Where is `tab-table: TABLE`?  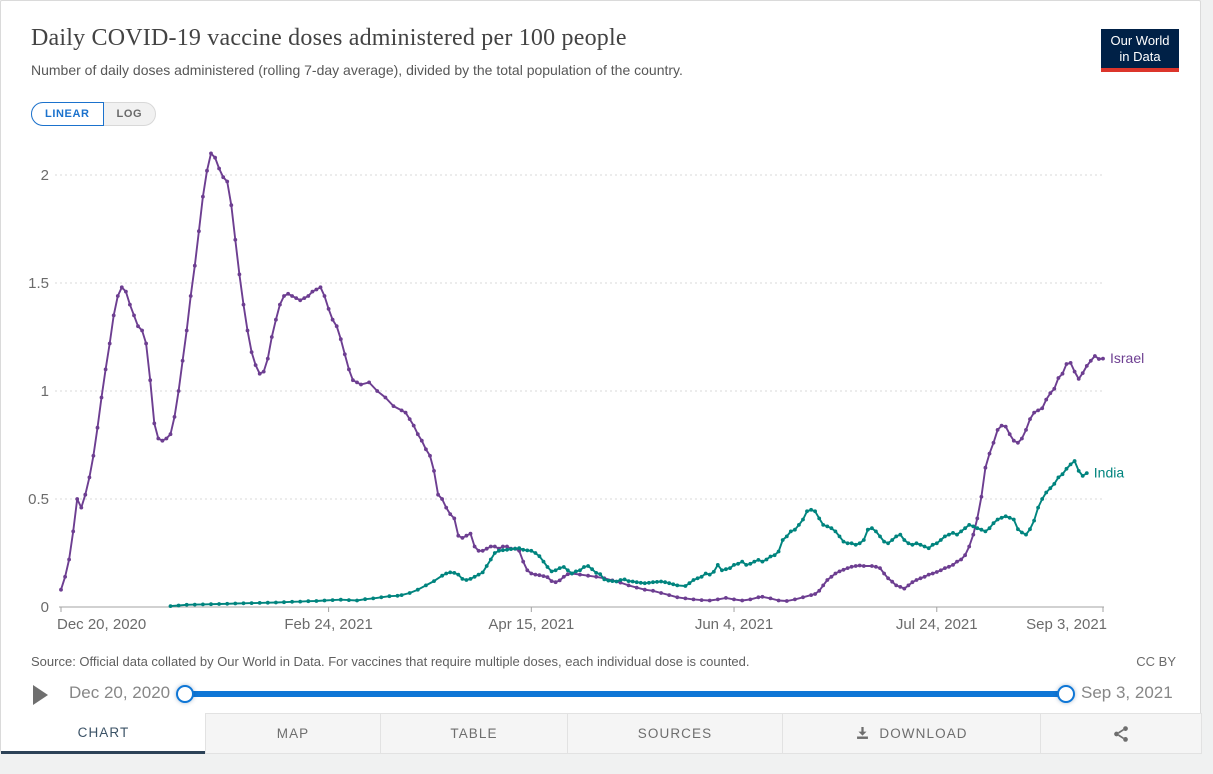 tab-table: TABLE is located at coordinates (474, 733).